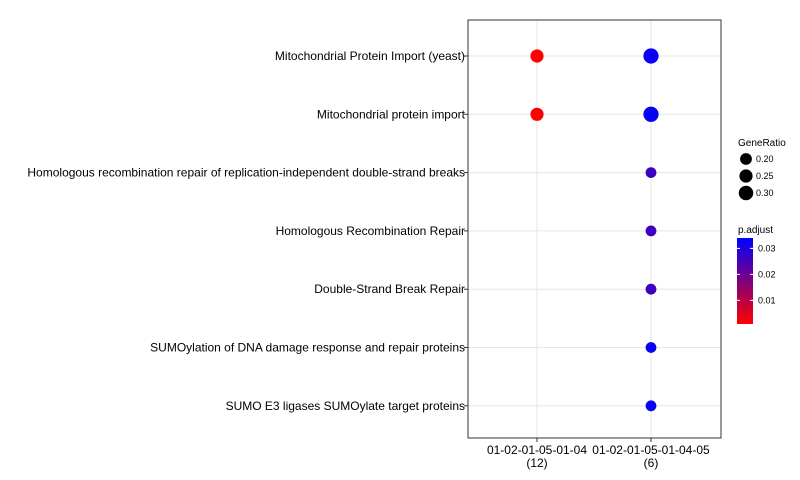 The image size is (800, 480). Describe the element at coordinates (466, 231) in the screenshot. I see `y-ticks` at that location.